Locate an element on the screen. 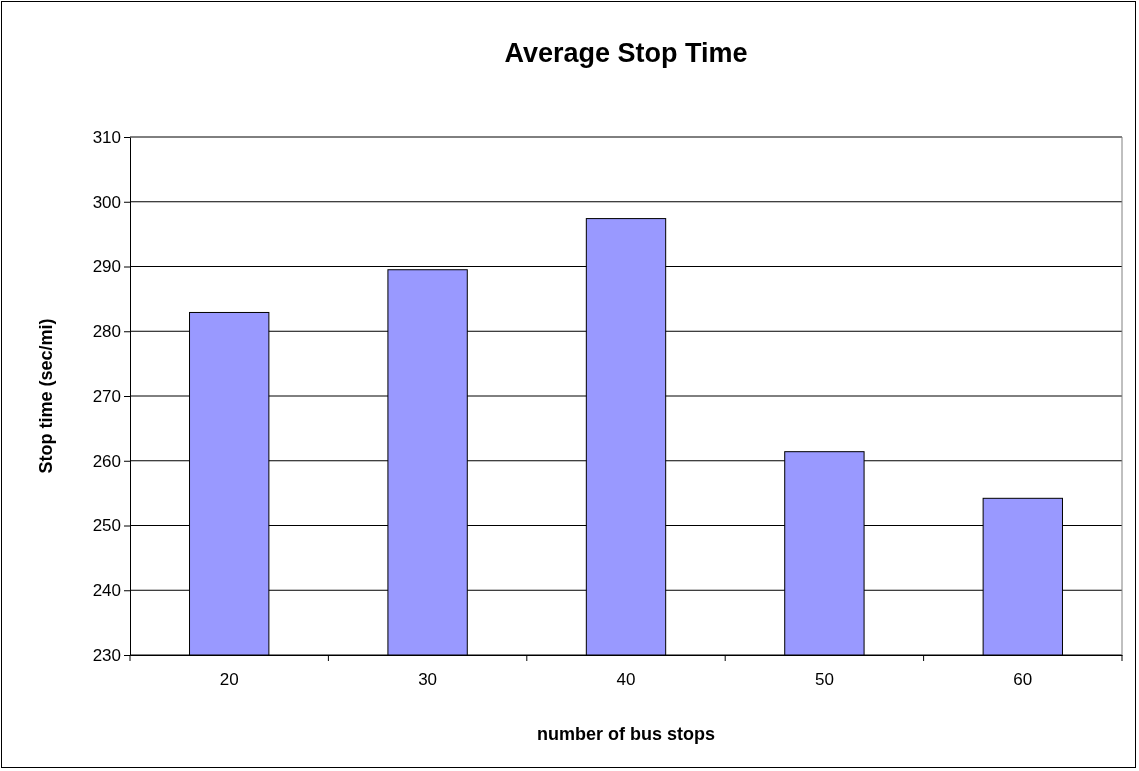 The image size is (1139, 771). x-tick-label: 20 is located at coordinates (229, 680).